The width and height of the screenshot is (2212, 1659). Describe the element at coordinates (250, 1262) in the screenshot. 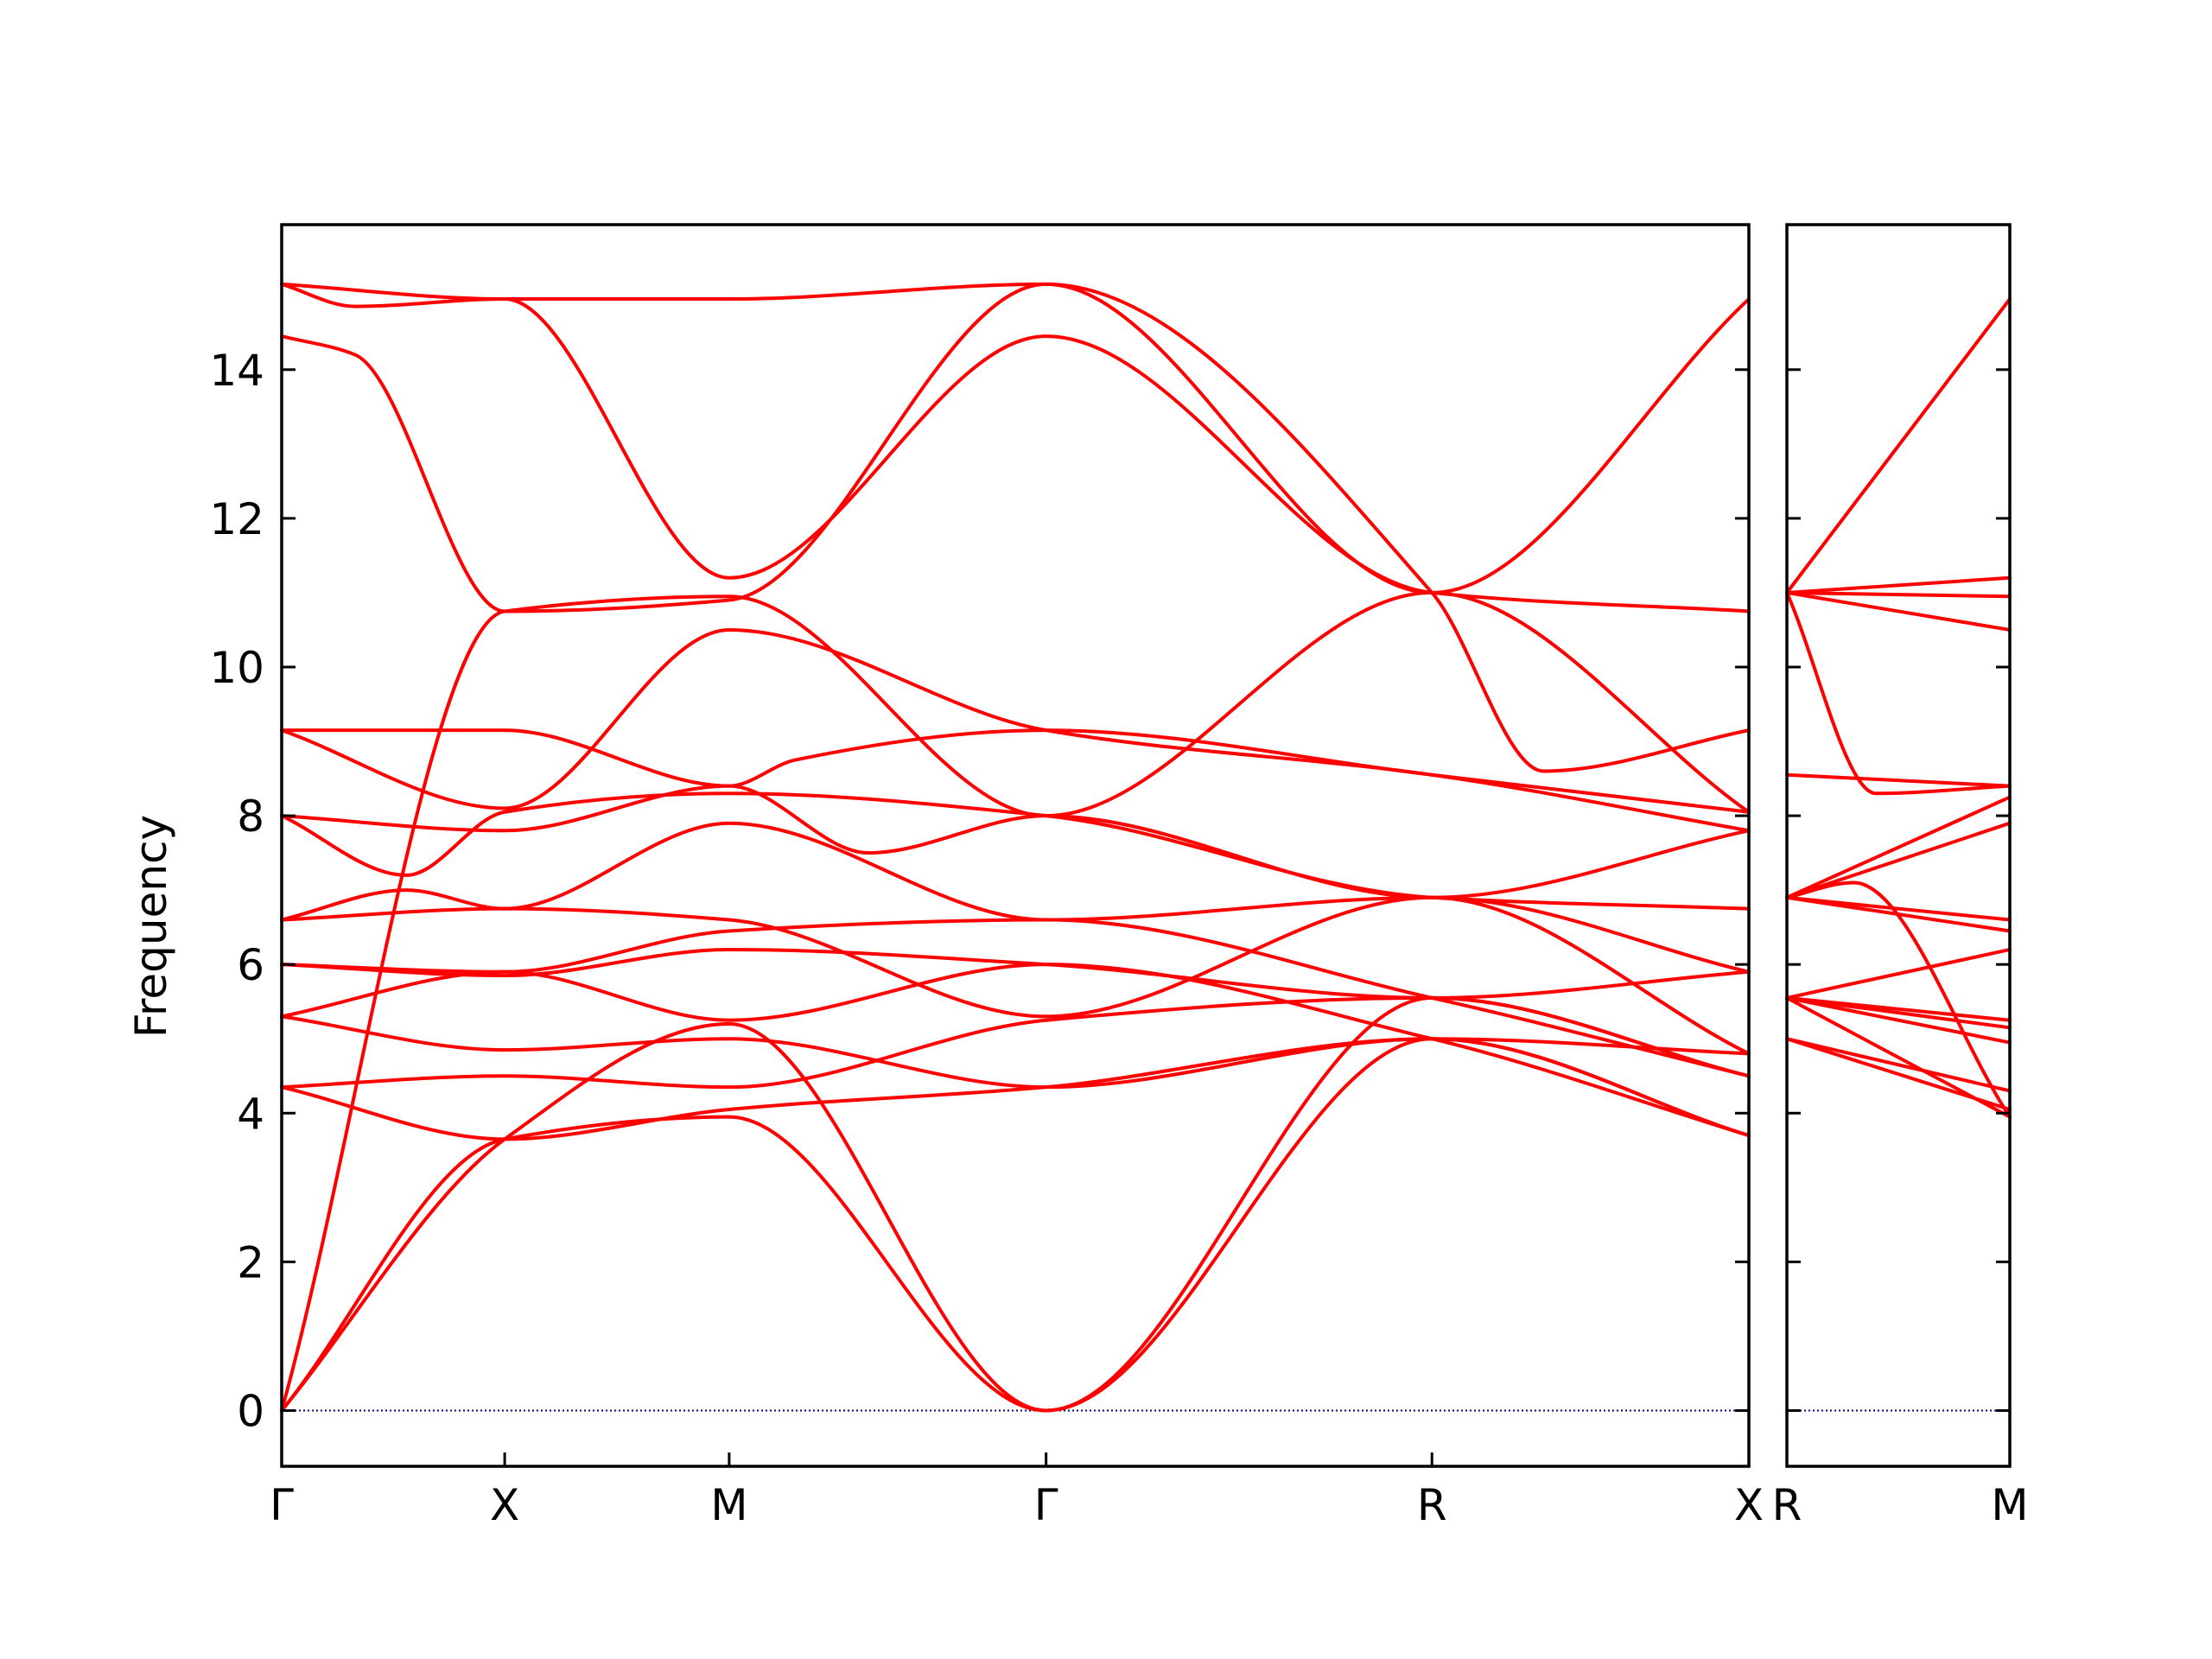

I see `y-tick-label: 2` at that location.